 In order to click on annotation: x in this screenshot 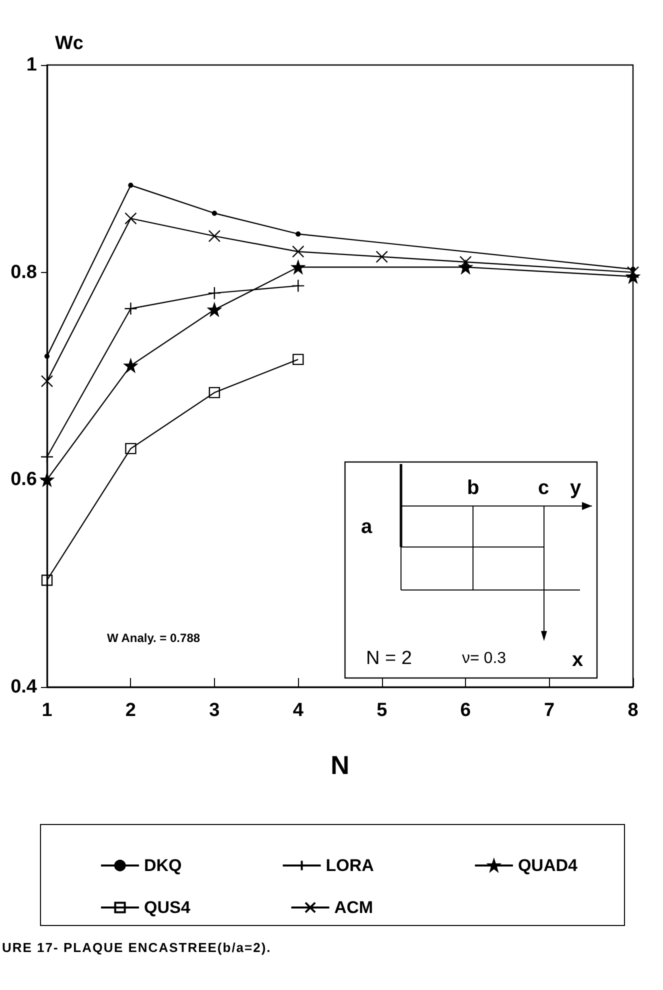, I will do `click(578, 660)`.